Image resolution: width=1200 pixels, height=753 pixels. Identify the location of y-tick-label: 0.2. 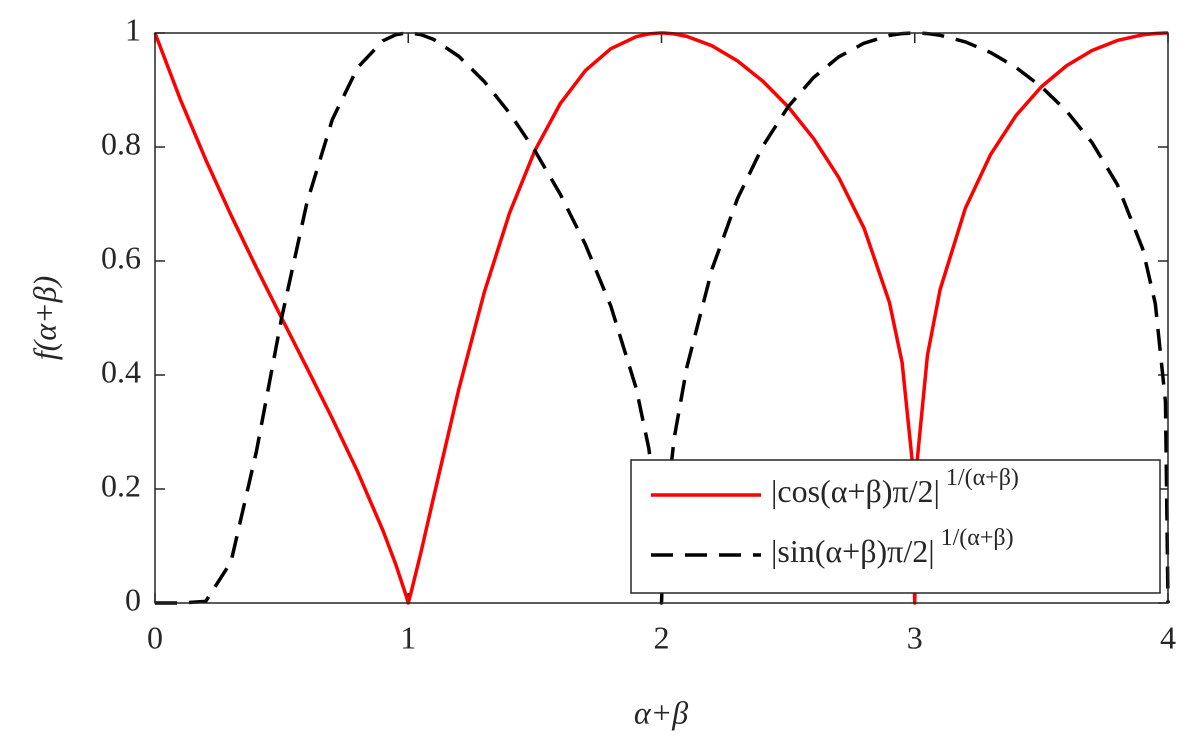
(121, 485).